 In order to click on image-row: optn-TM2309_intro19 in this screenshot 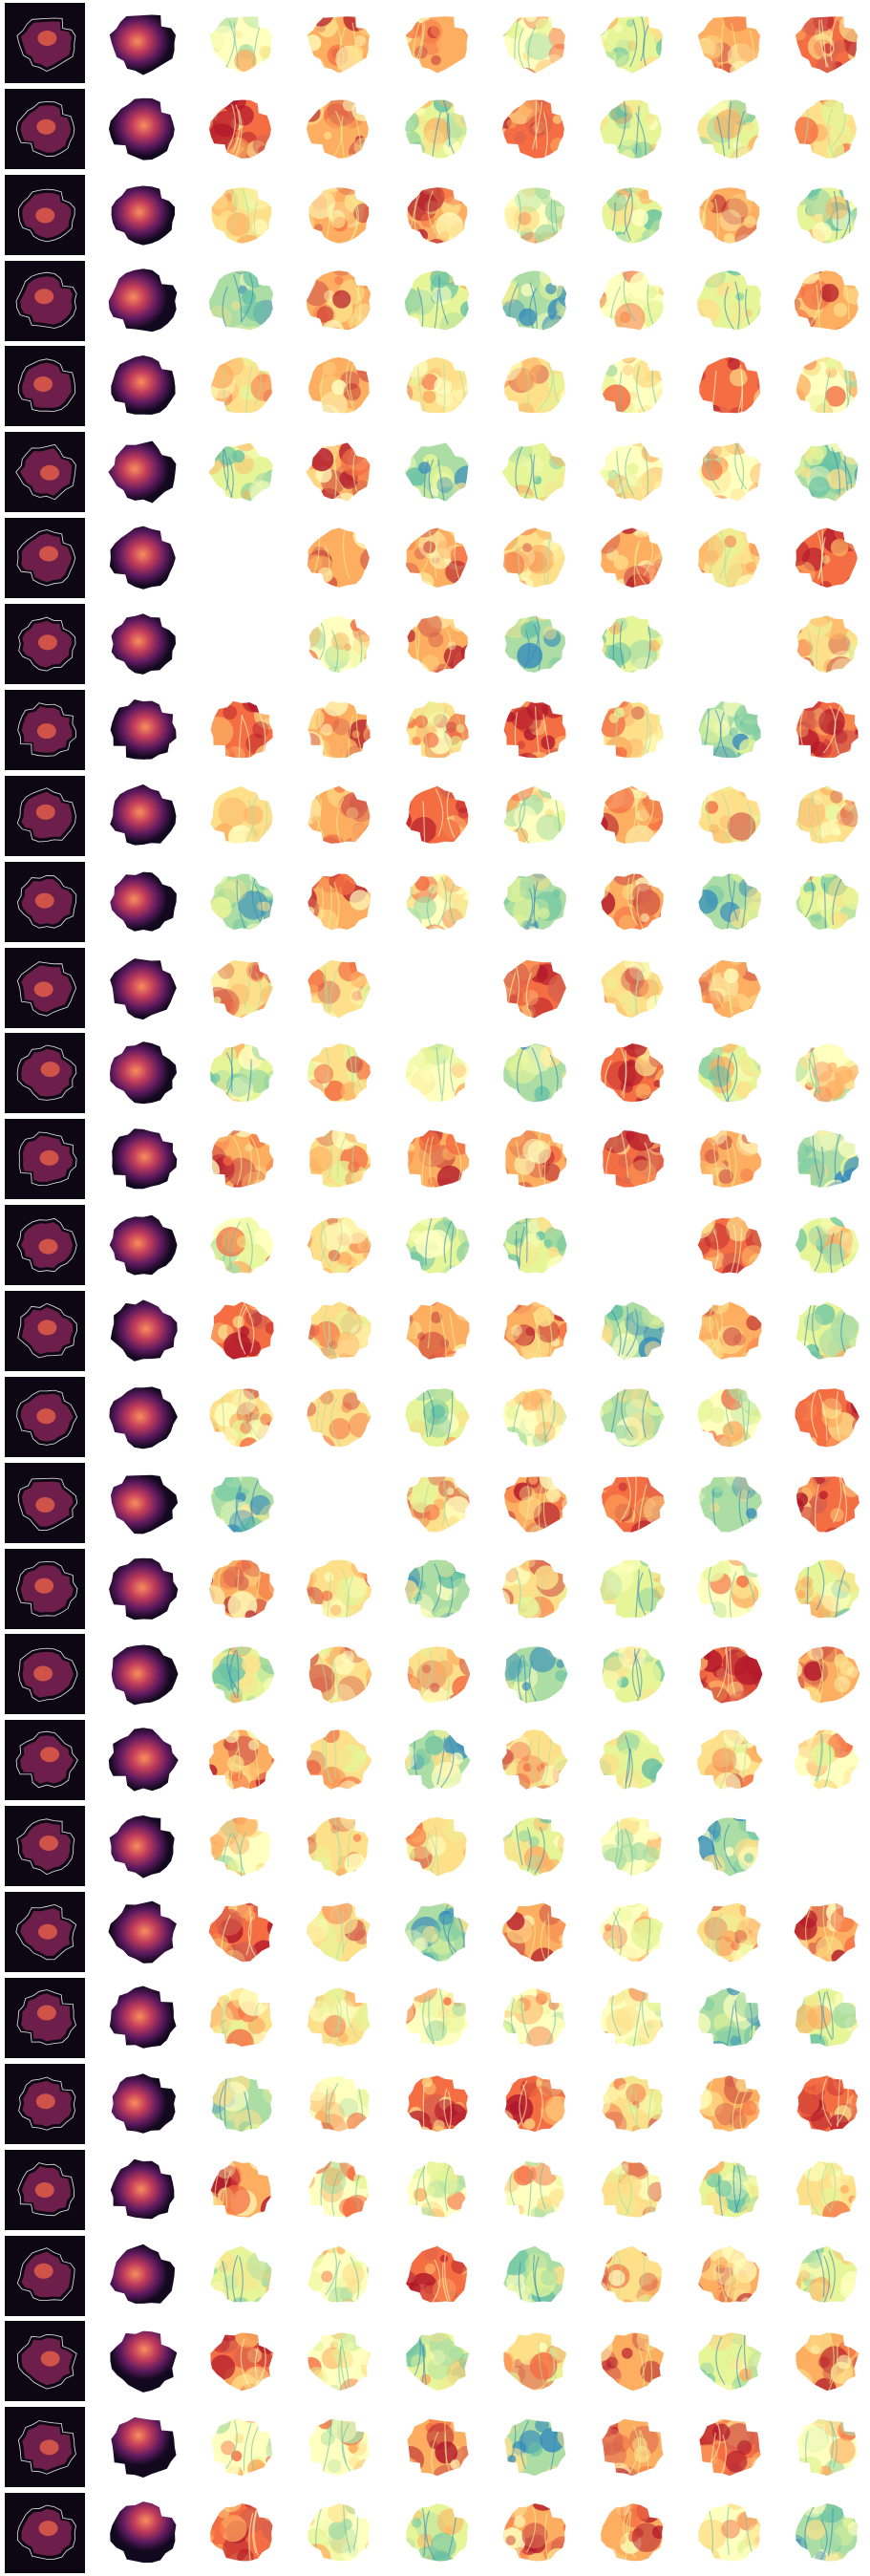, I will do `click(435, 1589)`.